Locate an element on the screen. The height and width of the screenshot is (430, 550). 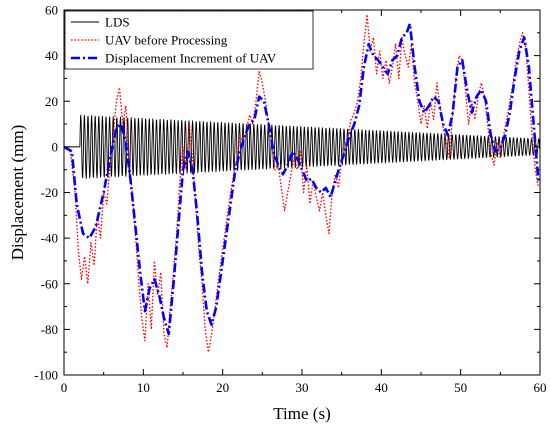
y-tick-label: 20 is located at coordinates (51, 101).